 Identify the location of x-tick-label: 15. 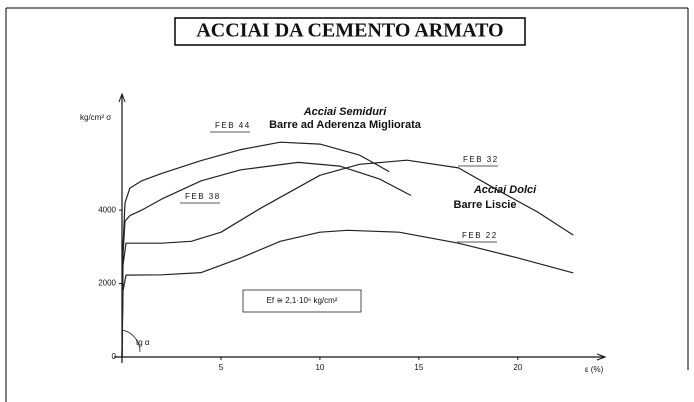
(418, 367).